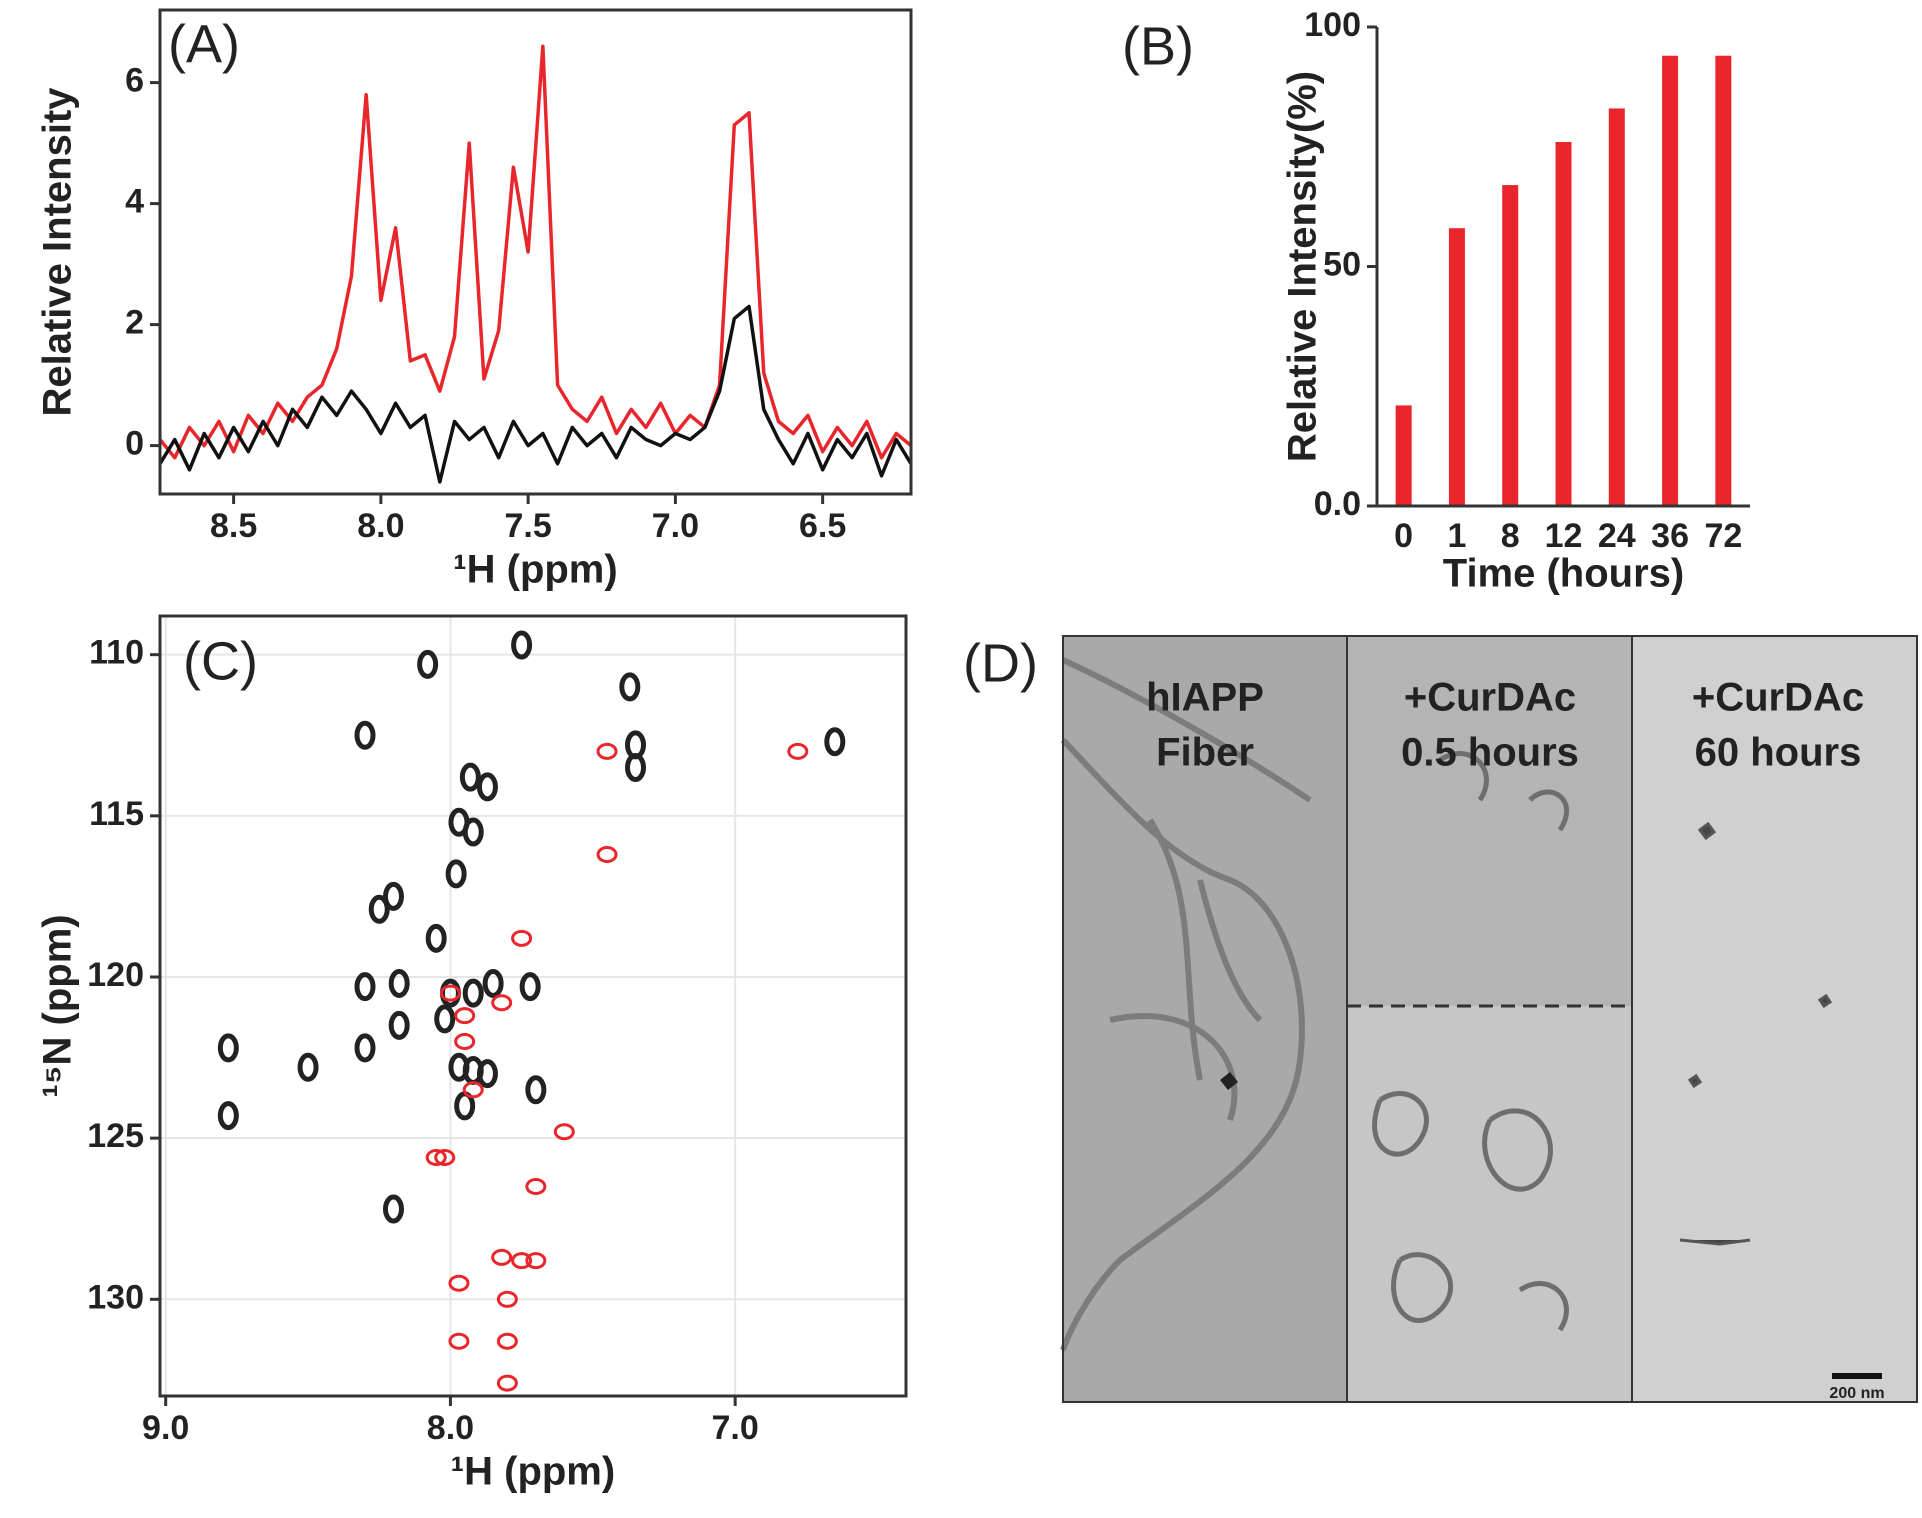 The height and width of the screenshot is (1518, 1922). I want to click on x-axis-label: Time (hours), so click(1564, 574).